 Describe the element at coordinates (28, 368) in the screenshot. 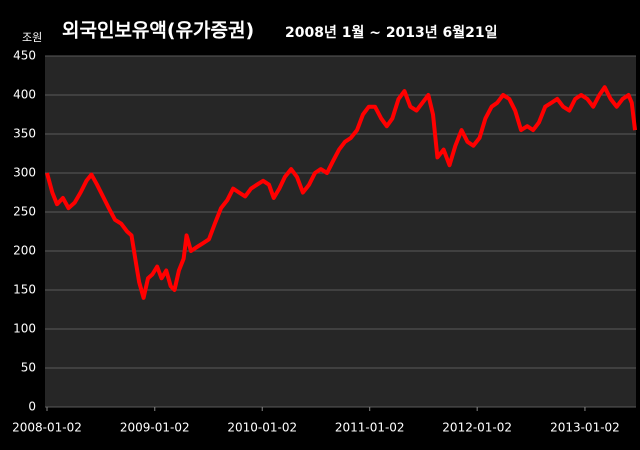

I see `y-tick-label: 50` at that location.